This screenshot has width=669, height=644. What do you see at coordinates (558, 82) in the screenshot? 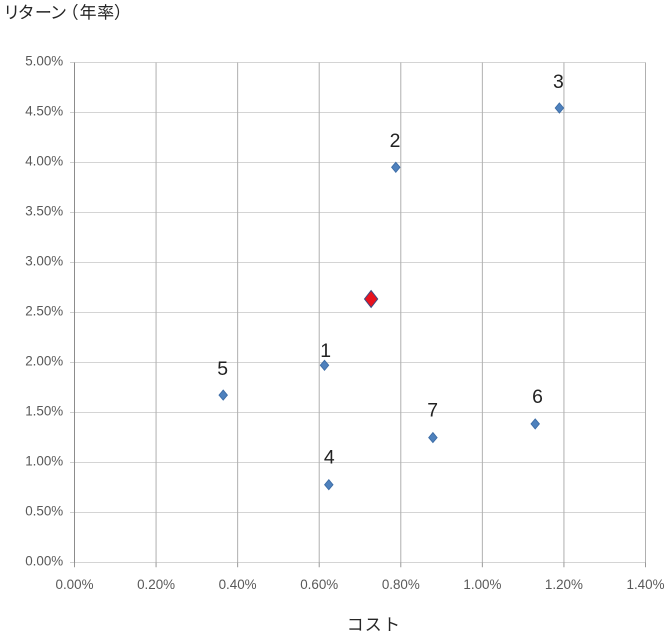
I see `svg-text: 3` at bounding box center [558, 82].